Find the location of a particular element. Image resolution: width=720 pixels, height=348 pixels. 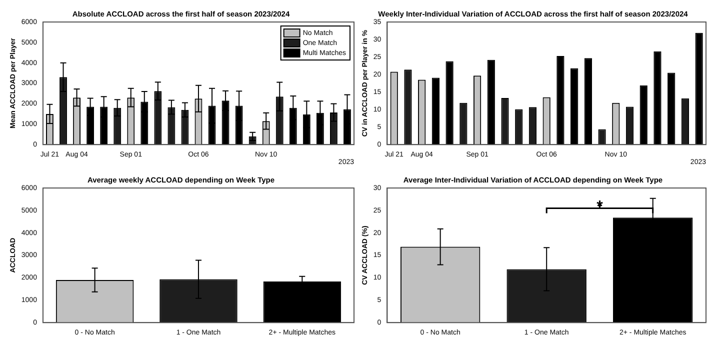

annotation: * is located at coordinates (600, 207).